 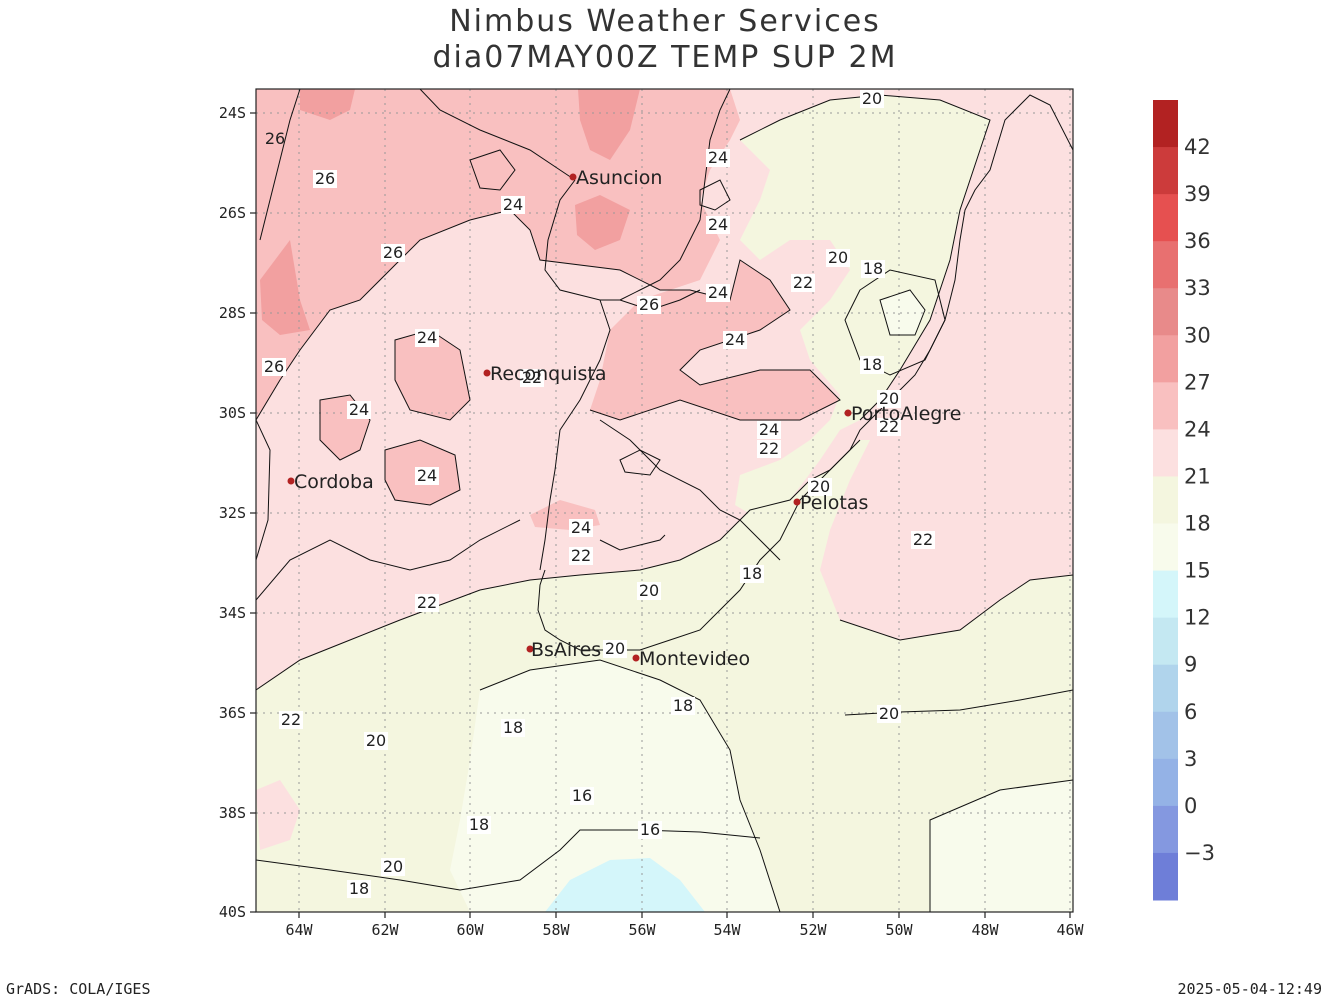 What do you see at coordinates (1197, 194) in the screenshot?
I see `colorbar-label: 39` at bounding box center [1197, 194].